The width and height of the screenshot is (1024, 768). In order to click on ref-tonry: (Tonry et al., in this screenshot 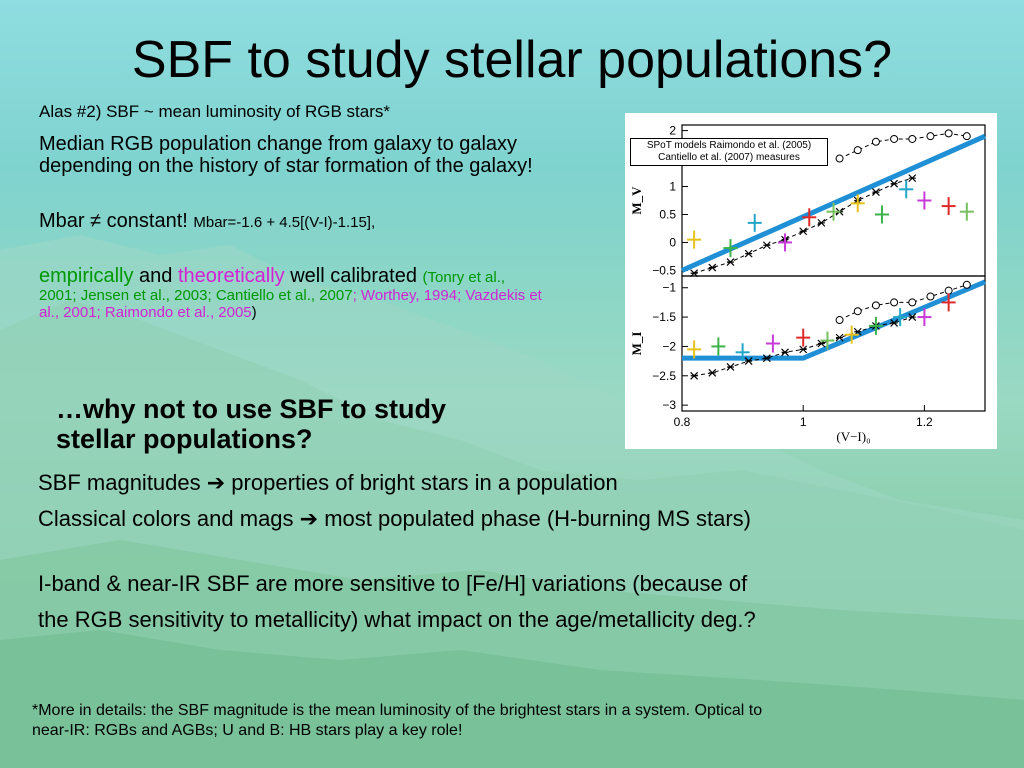, I will do `click(464, 277)`.